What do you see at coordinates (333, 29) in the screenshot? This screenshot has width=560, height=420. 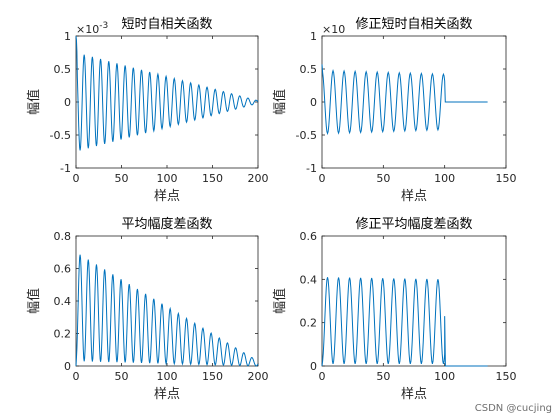 I see `axis-exponent-label: ×10` at bounding box center [333, 29].